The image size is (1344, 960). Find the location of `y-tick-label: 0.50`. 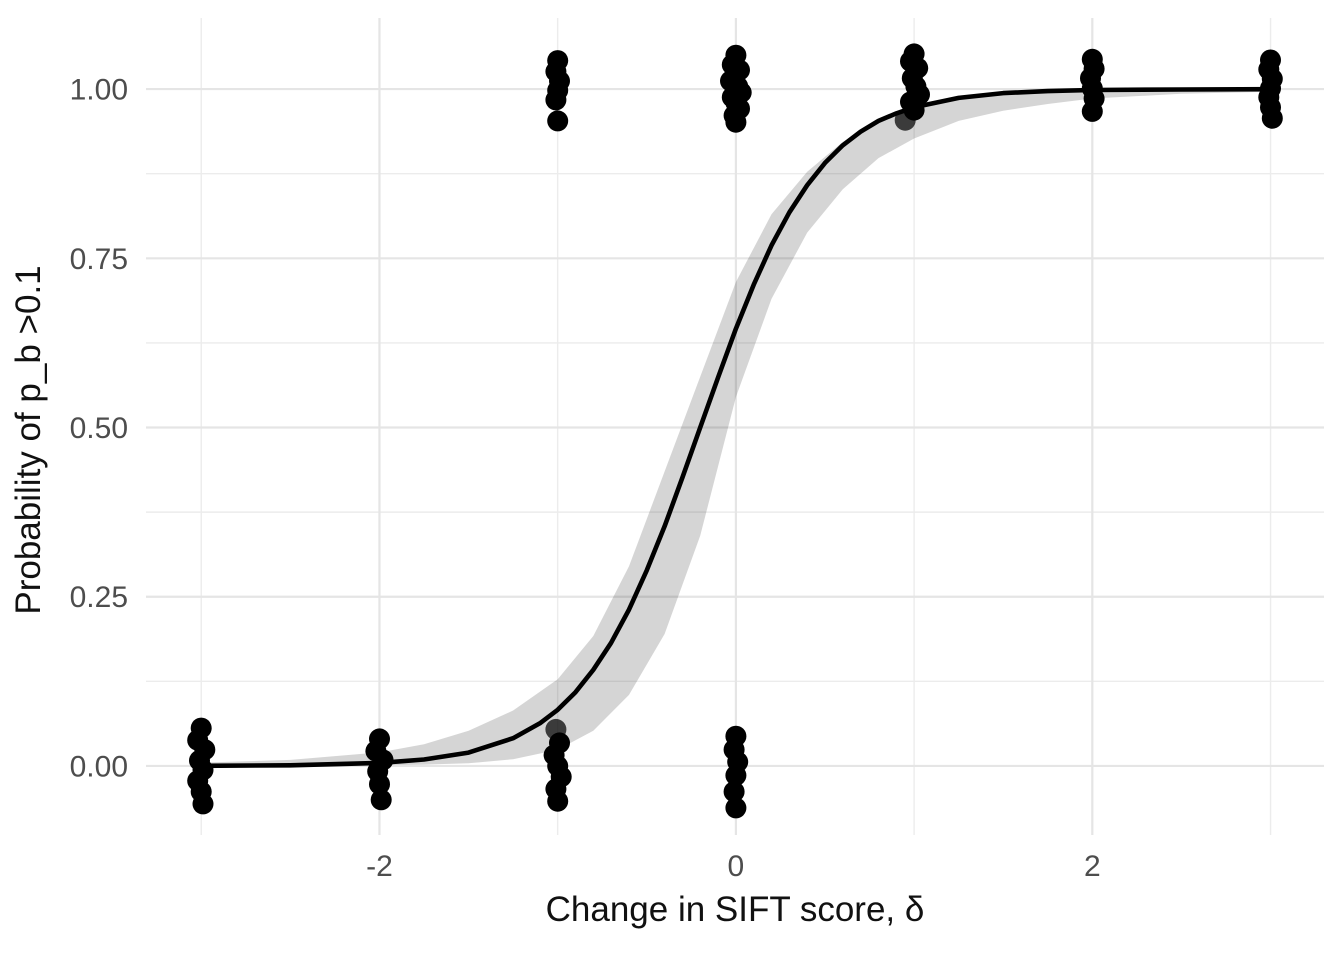

y-tick-label: 0.50 is located at coordinates (99, 428).